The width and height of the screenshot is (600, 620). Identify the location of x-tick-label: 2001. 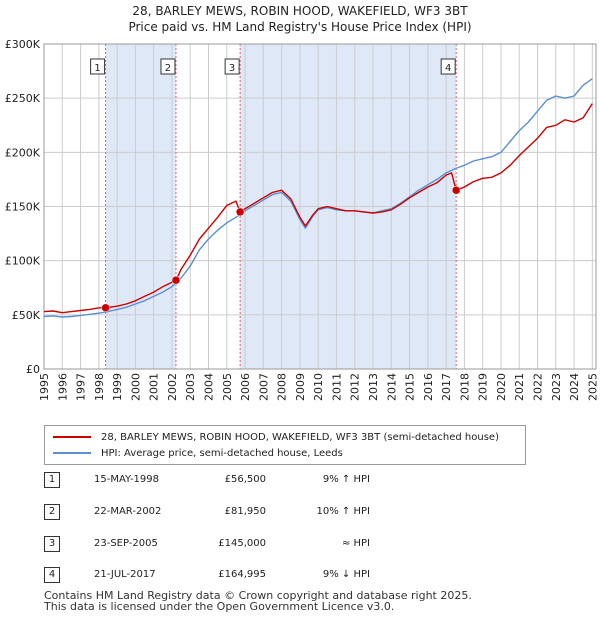
(154, 387).